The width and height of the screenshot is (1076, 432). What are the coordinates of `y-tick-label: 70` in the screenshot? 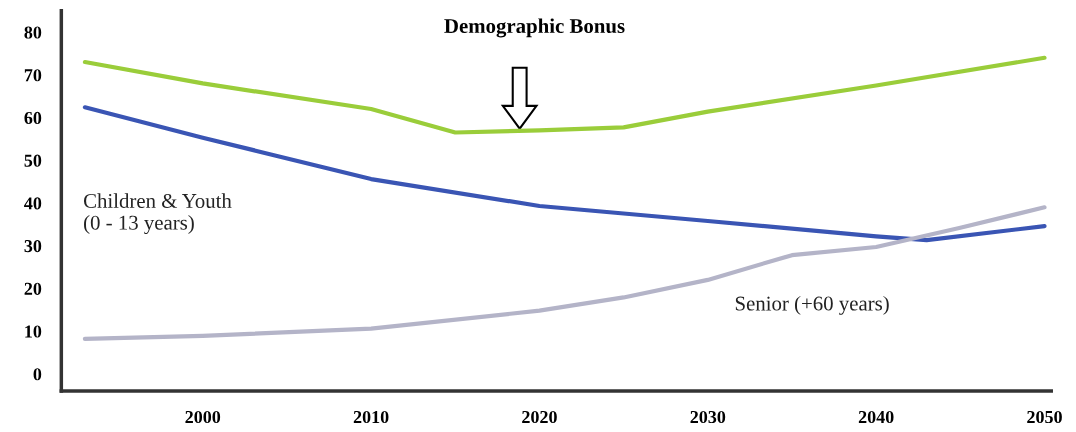 It's located at (33, 75).